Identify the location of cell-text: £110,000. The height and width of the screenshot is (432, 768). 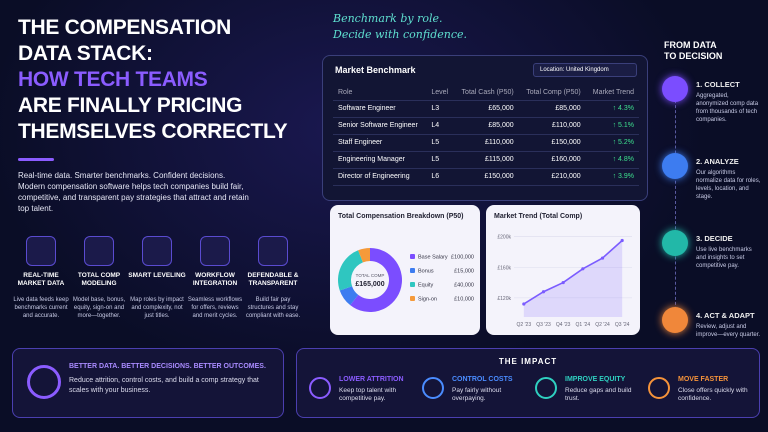
(499, 142).